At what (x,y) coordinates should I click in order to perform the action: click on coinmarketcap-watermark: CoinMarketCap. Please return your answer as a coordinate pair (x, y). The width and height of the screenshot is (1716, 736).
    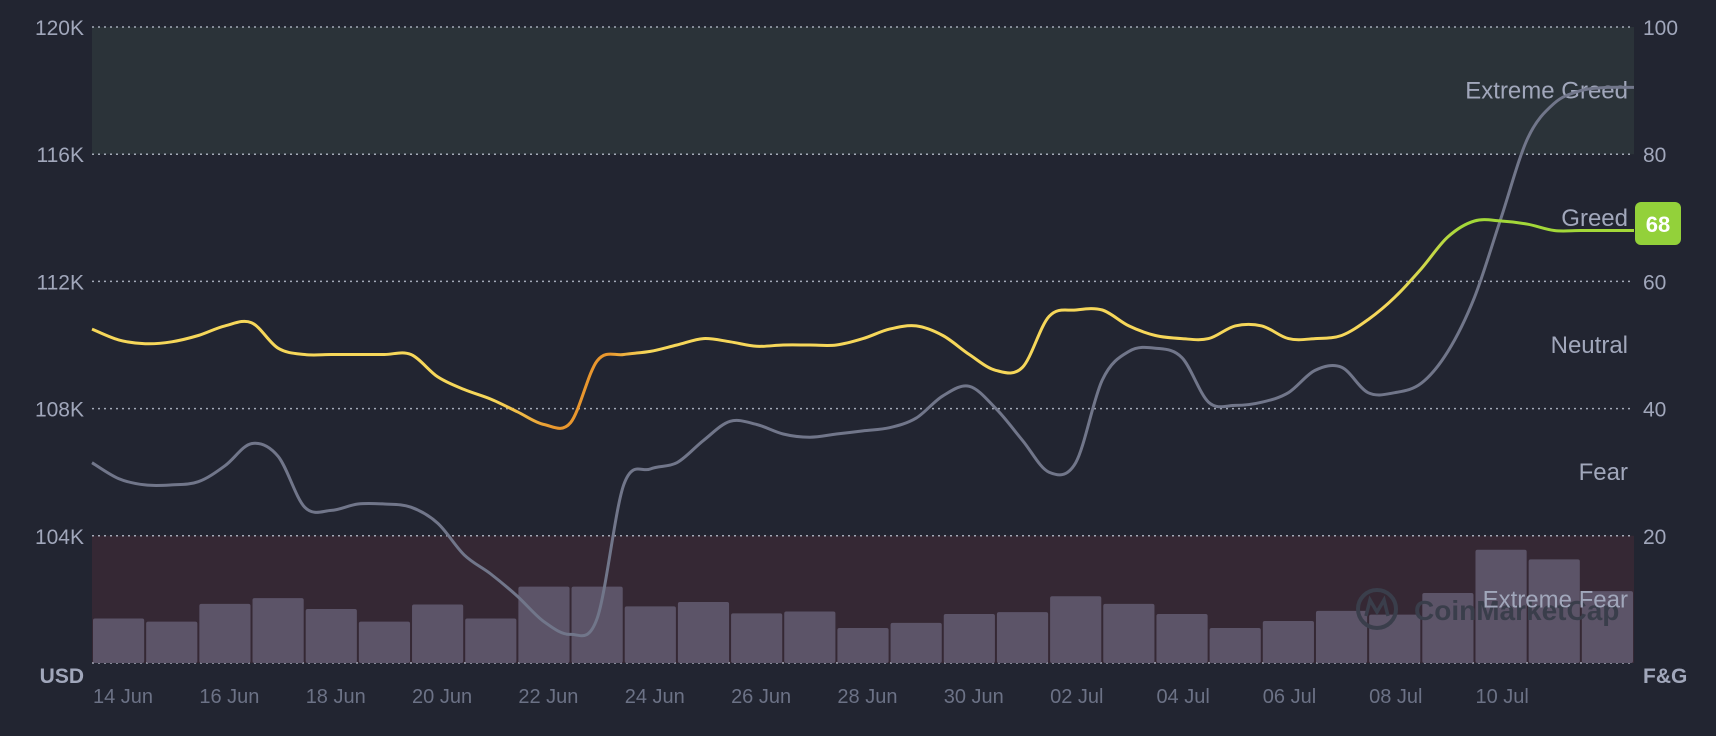
    Looking at the image, I should click on (1487, 609).